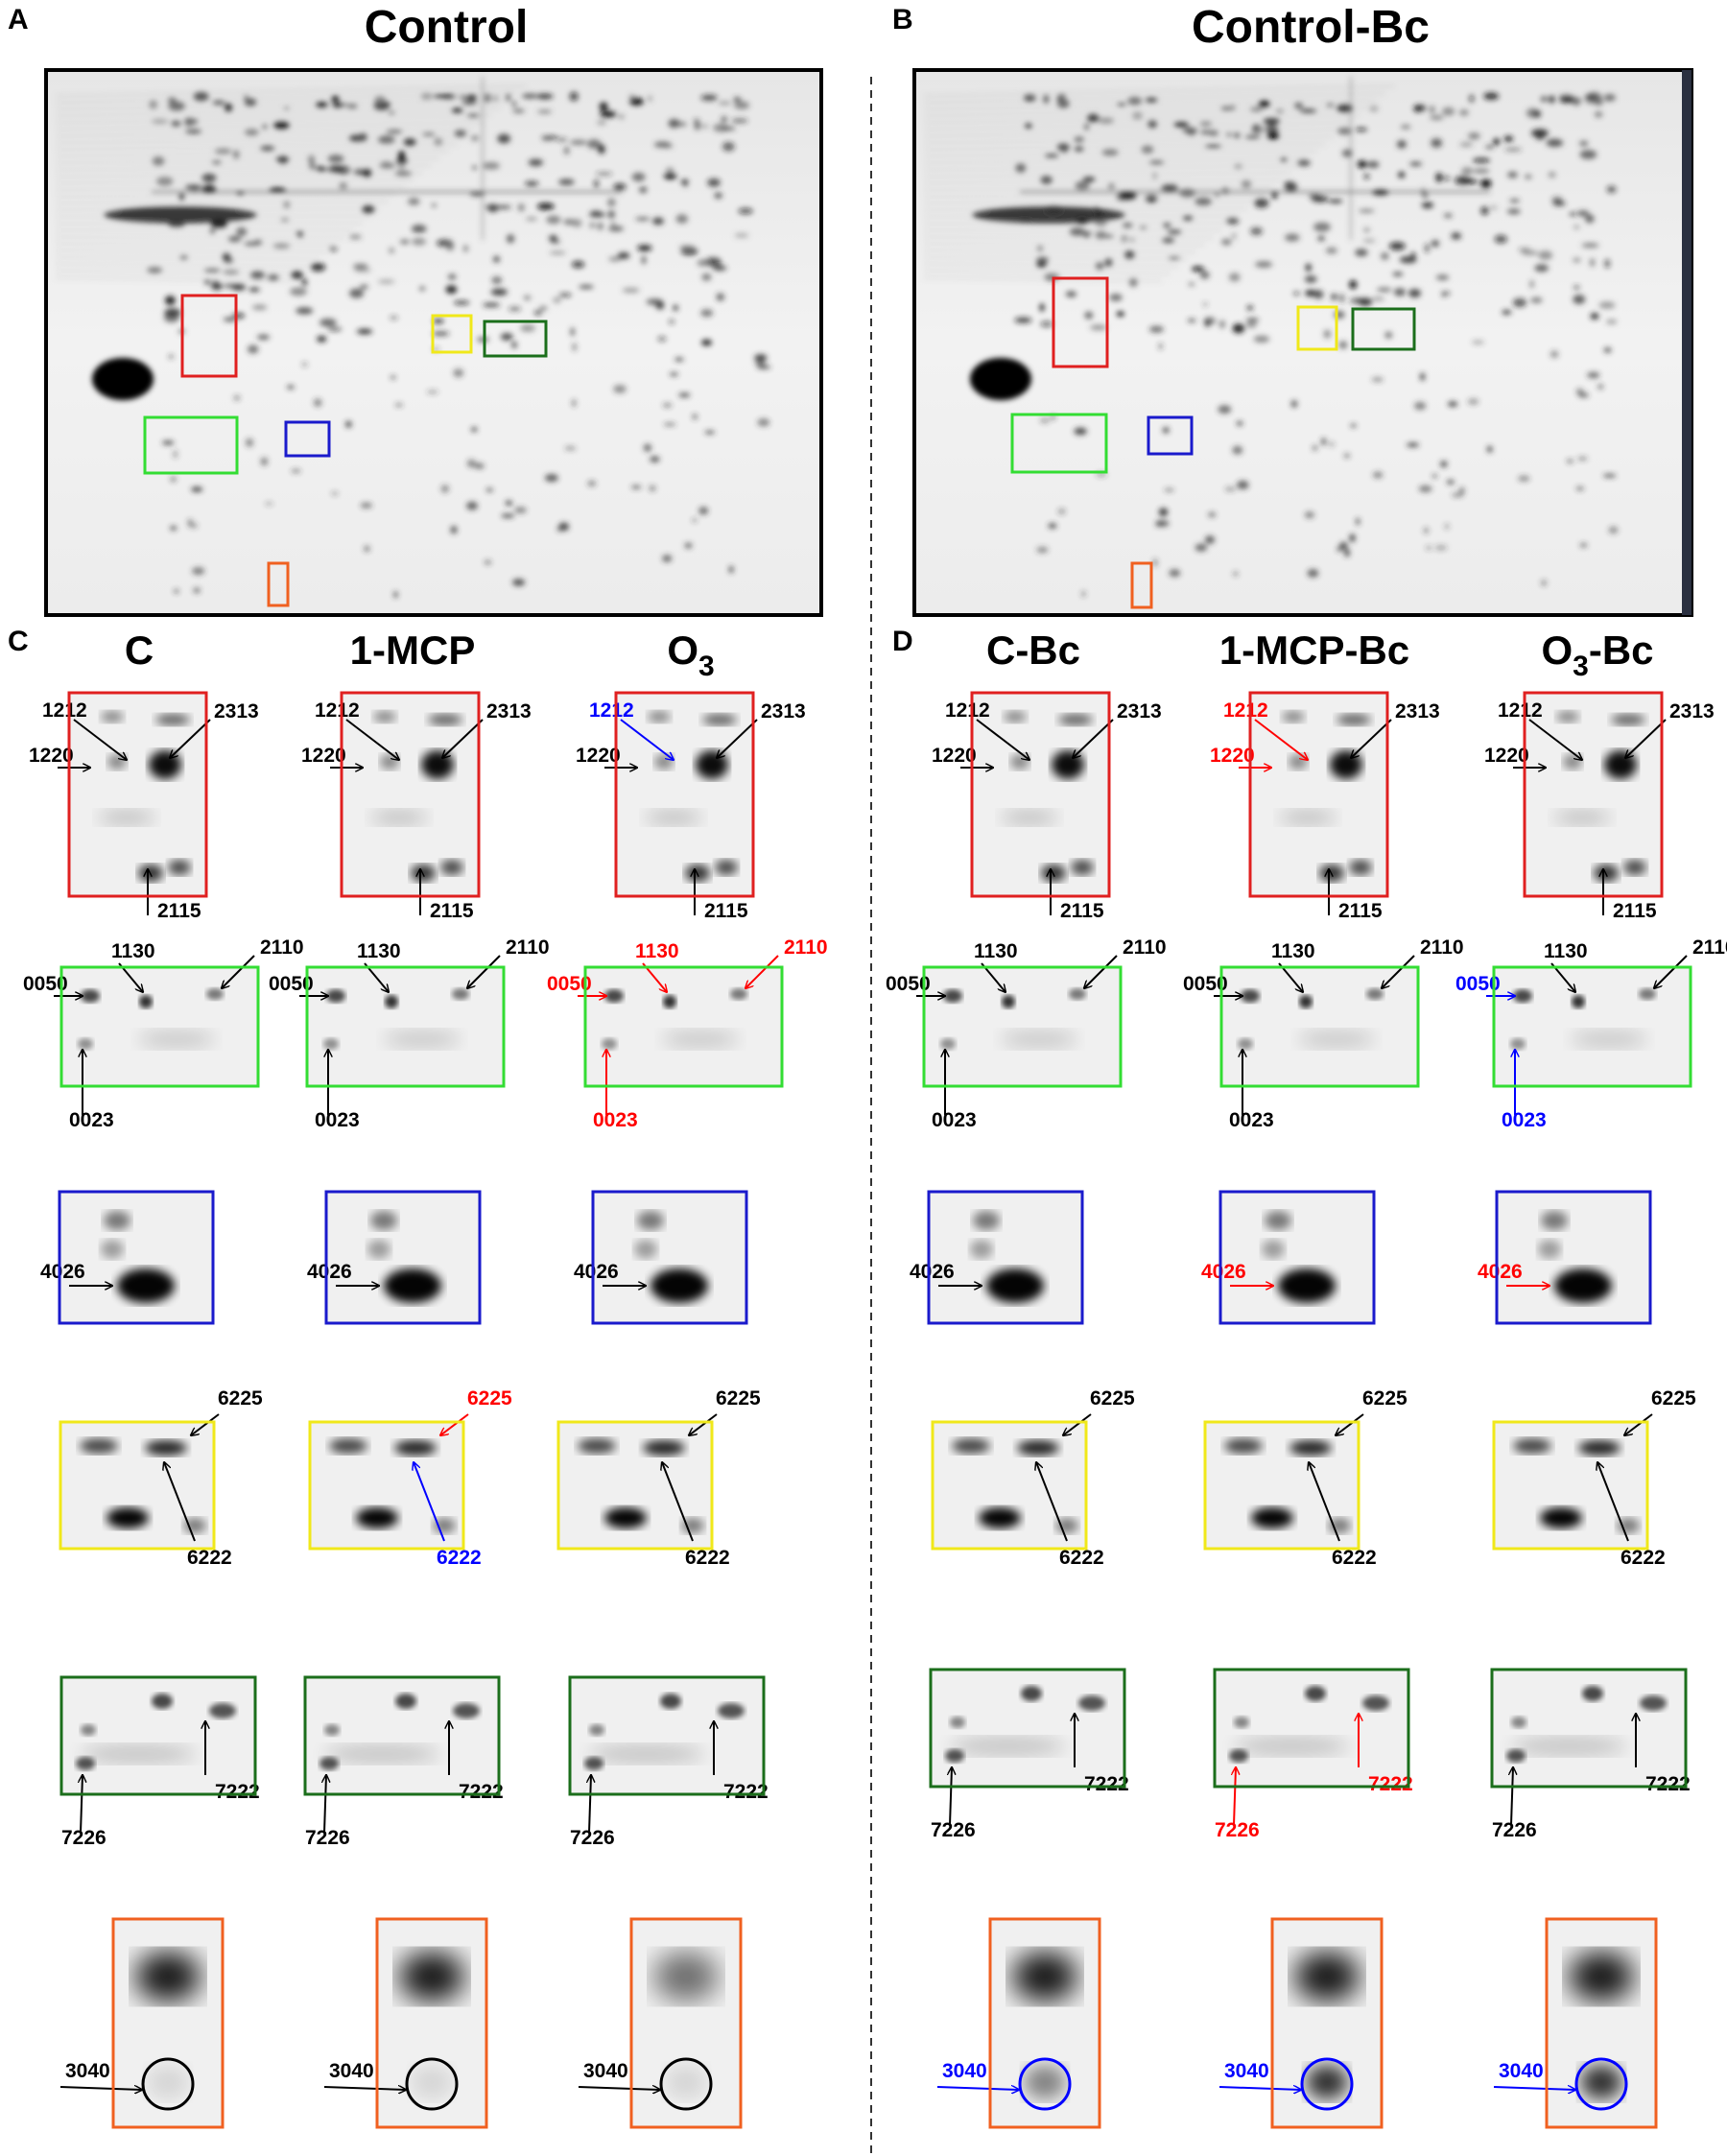  I want to click on panel-a-title: Control, so click(447, 27).